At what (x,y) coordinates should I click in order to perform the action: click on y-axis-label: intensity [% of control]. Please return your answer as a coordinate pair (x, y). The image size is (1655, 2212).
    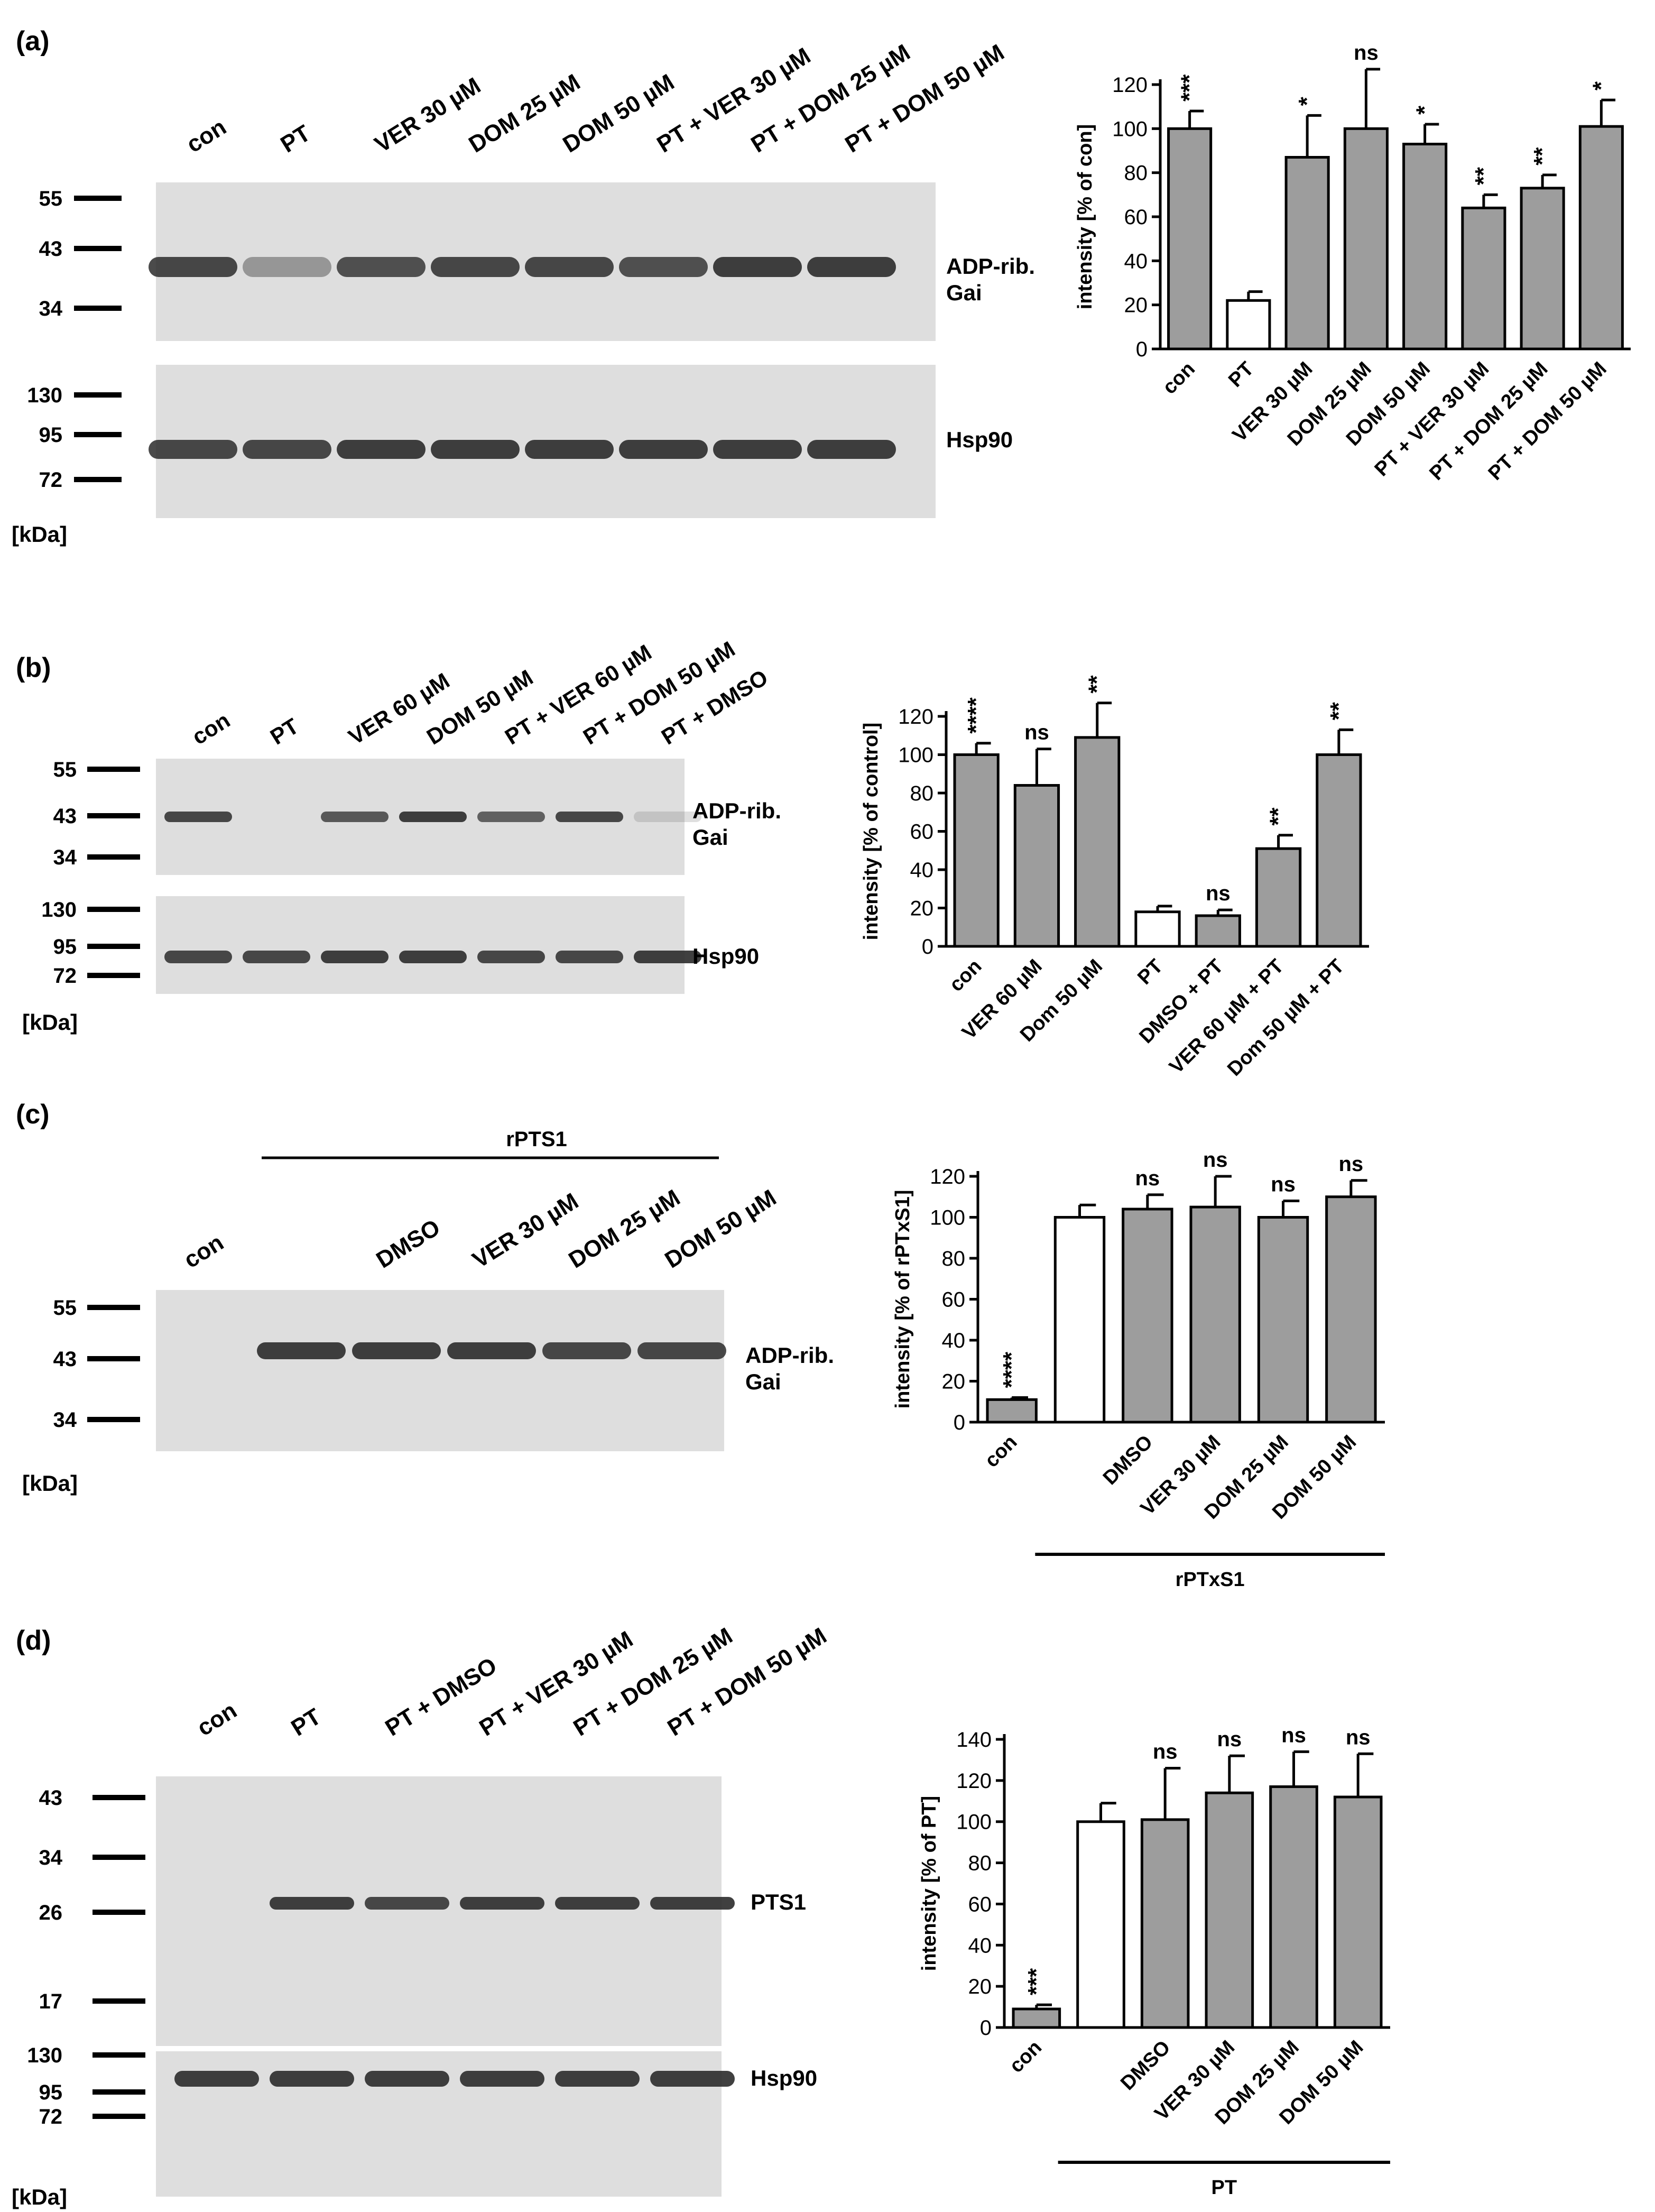
    Looking at the image, I should click on (871, 832).